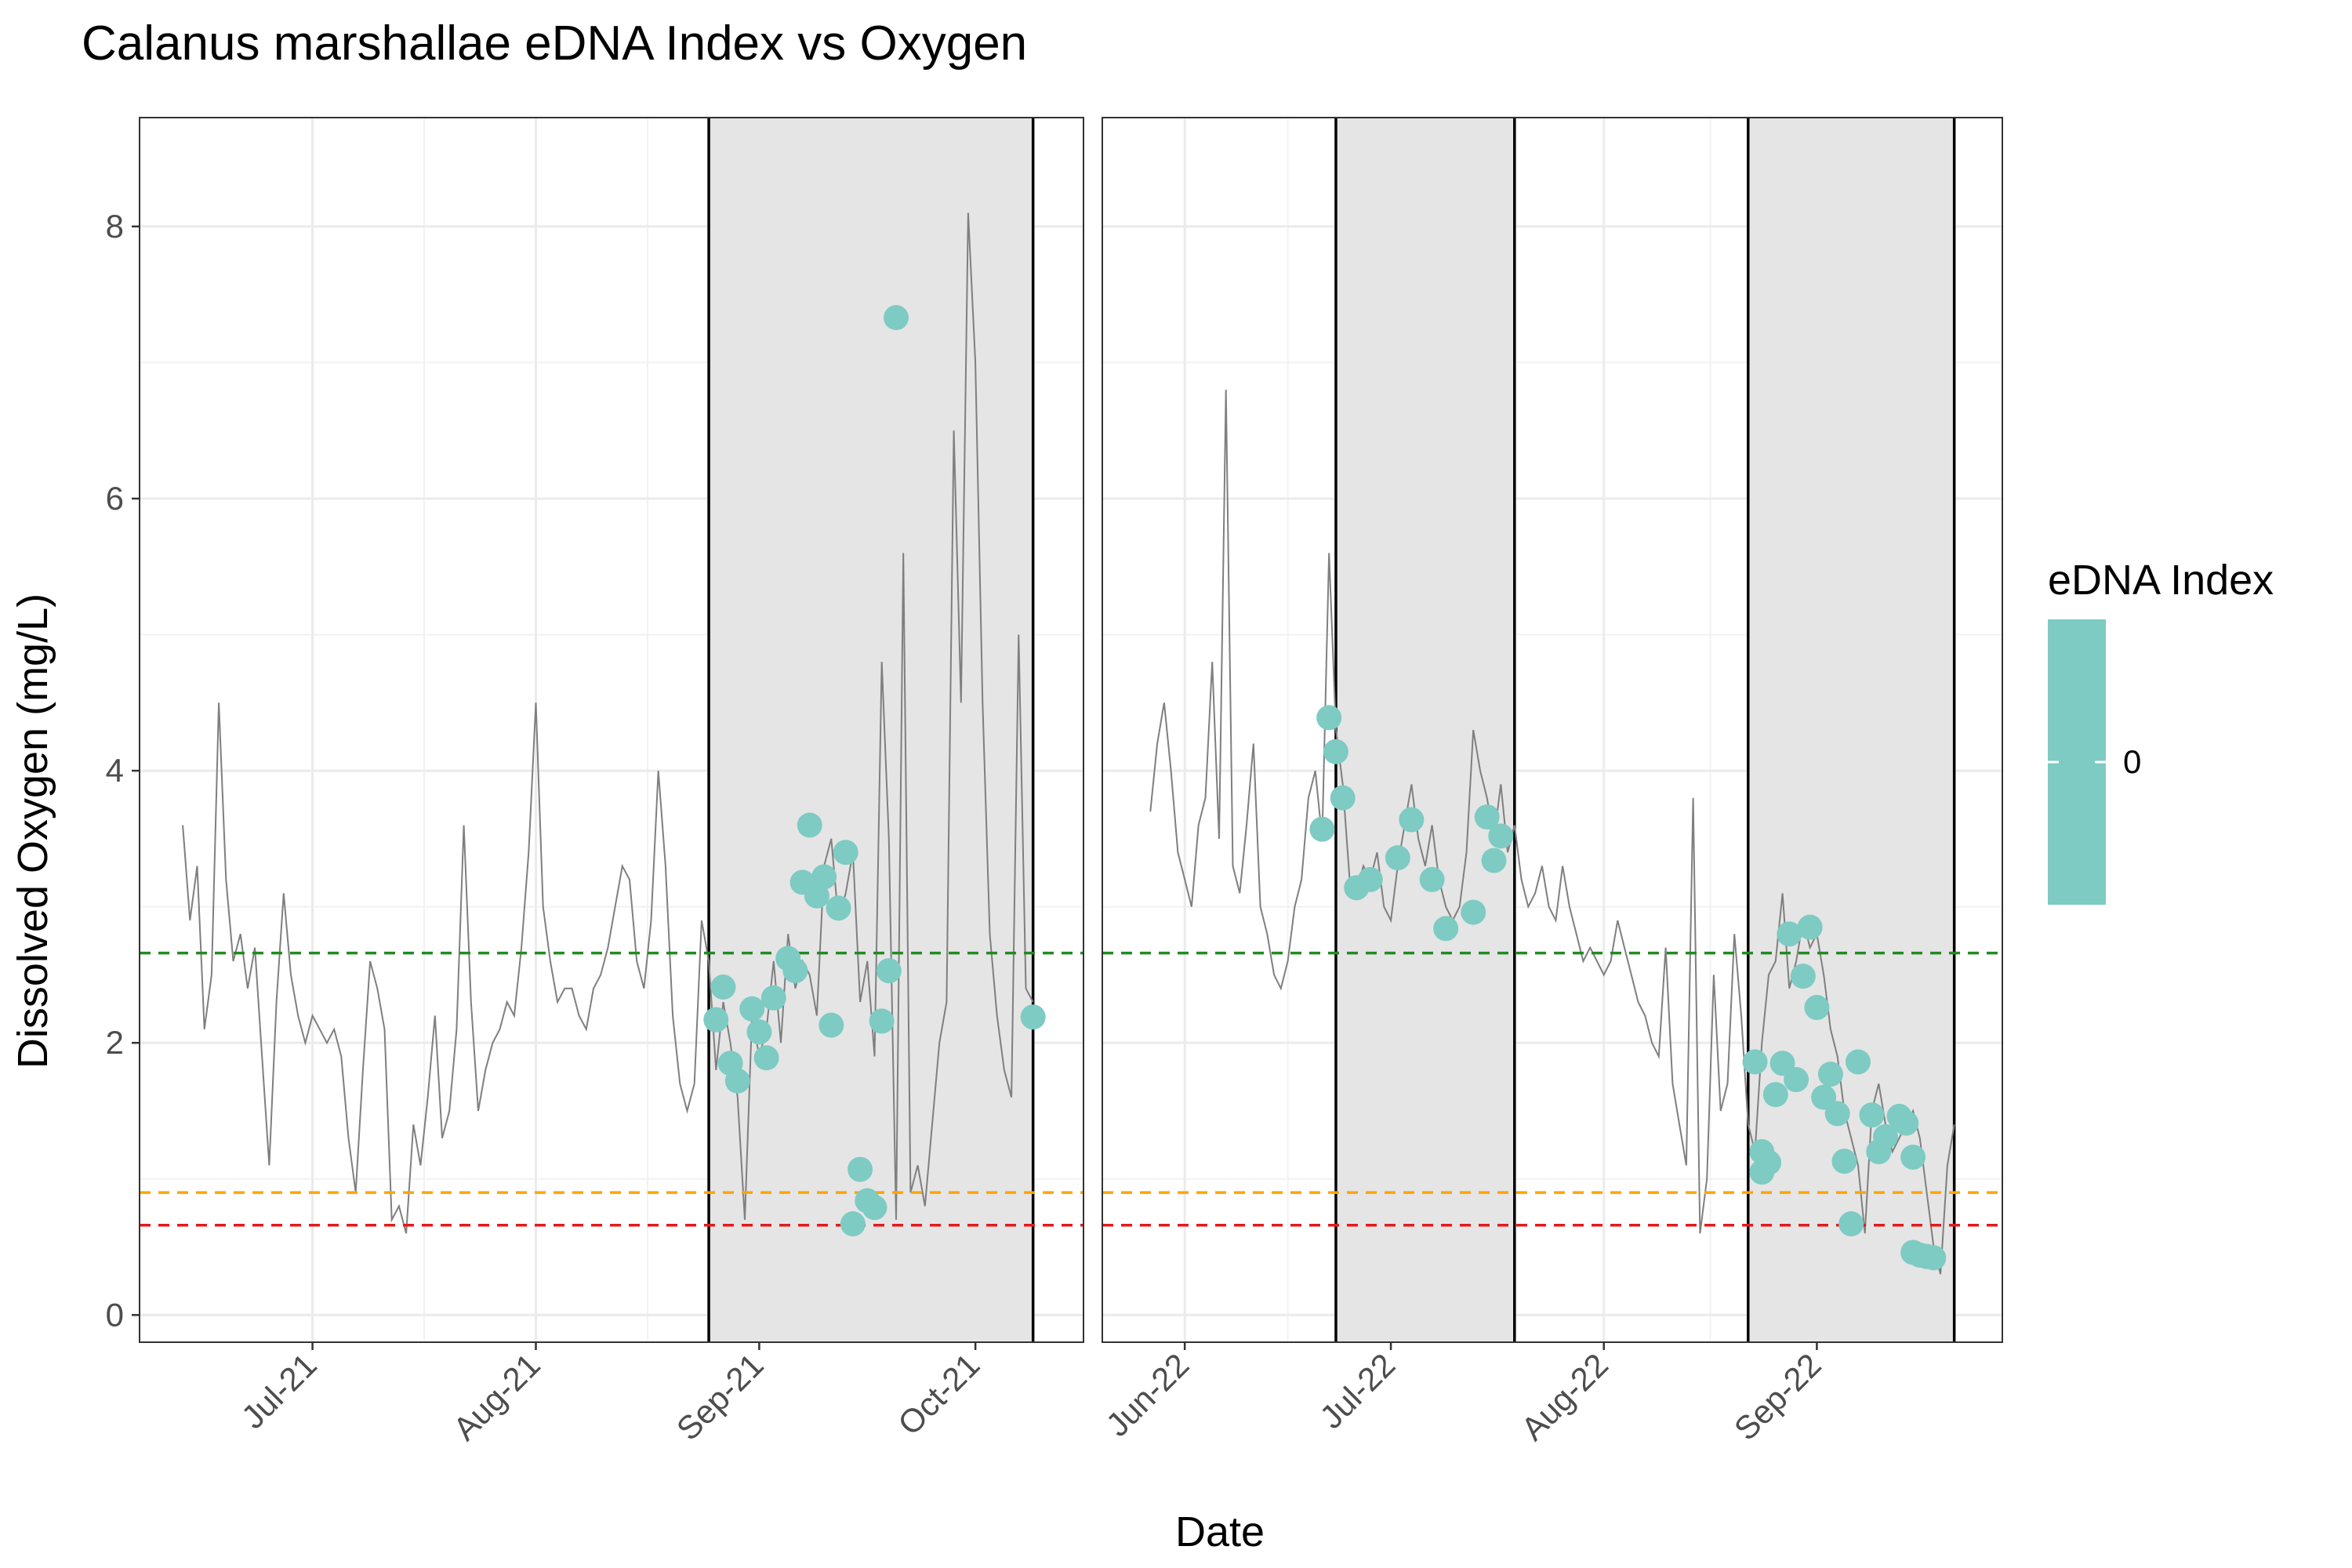 The height and width of the screenshot is (1568, 2352). What do you see at coordinates (496, 1396) in the screenshot?
I see `x-tick-label: Aug-21` at bounding box center [496, 1396].